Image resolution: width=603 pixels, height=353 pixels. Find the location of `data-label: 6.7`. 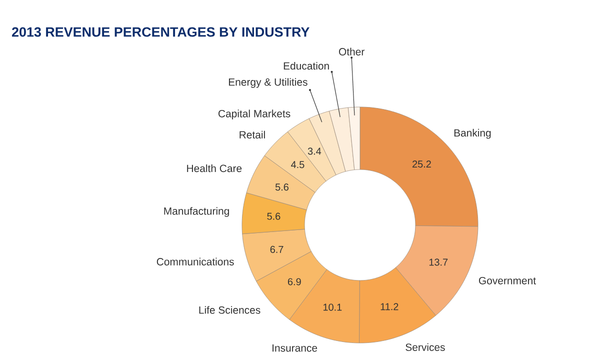

data-label: 6.7 is located at coordinates (277, 250).